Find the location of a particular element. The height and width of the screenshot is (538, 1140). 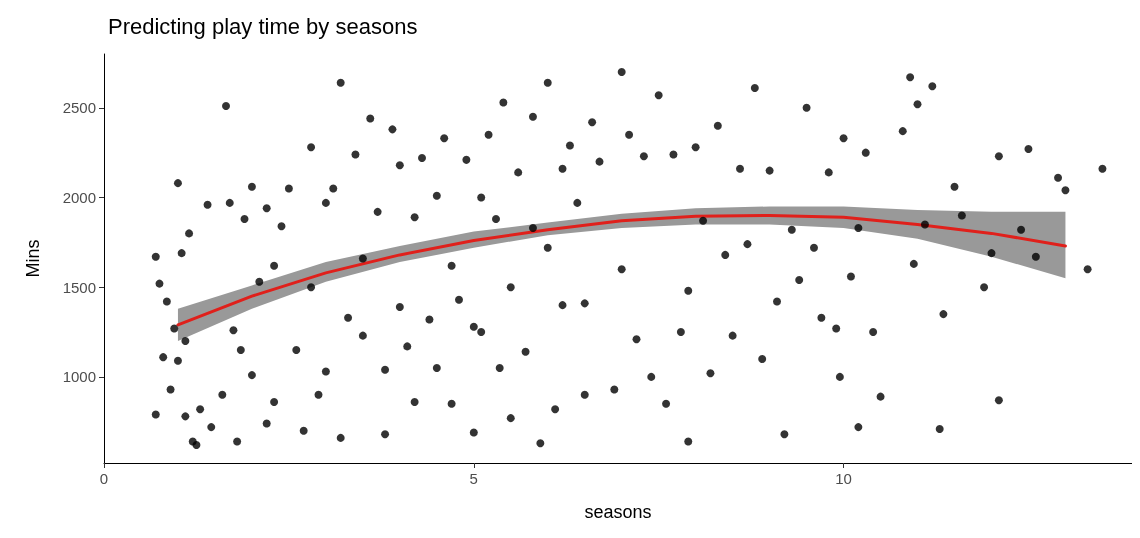

y-axis-title: Mins is located at coordinates (33, 258).